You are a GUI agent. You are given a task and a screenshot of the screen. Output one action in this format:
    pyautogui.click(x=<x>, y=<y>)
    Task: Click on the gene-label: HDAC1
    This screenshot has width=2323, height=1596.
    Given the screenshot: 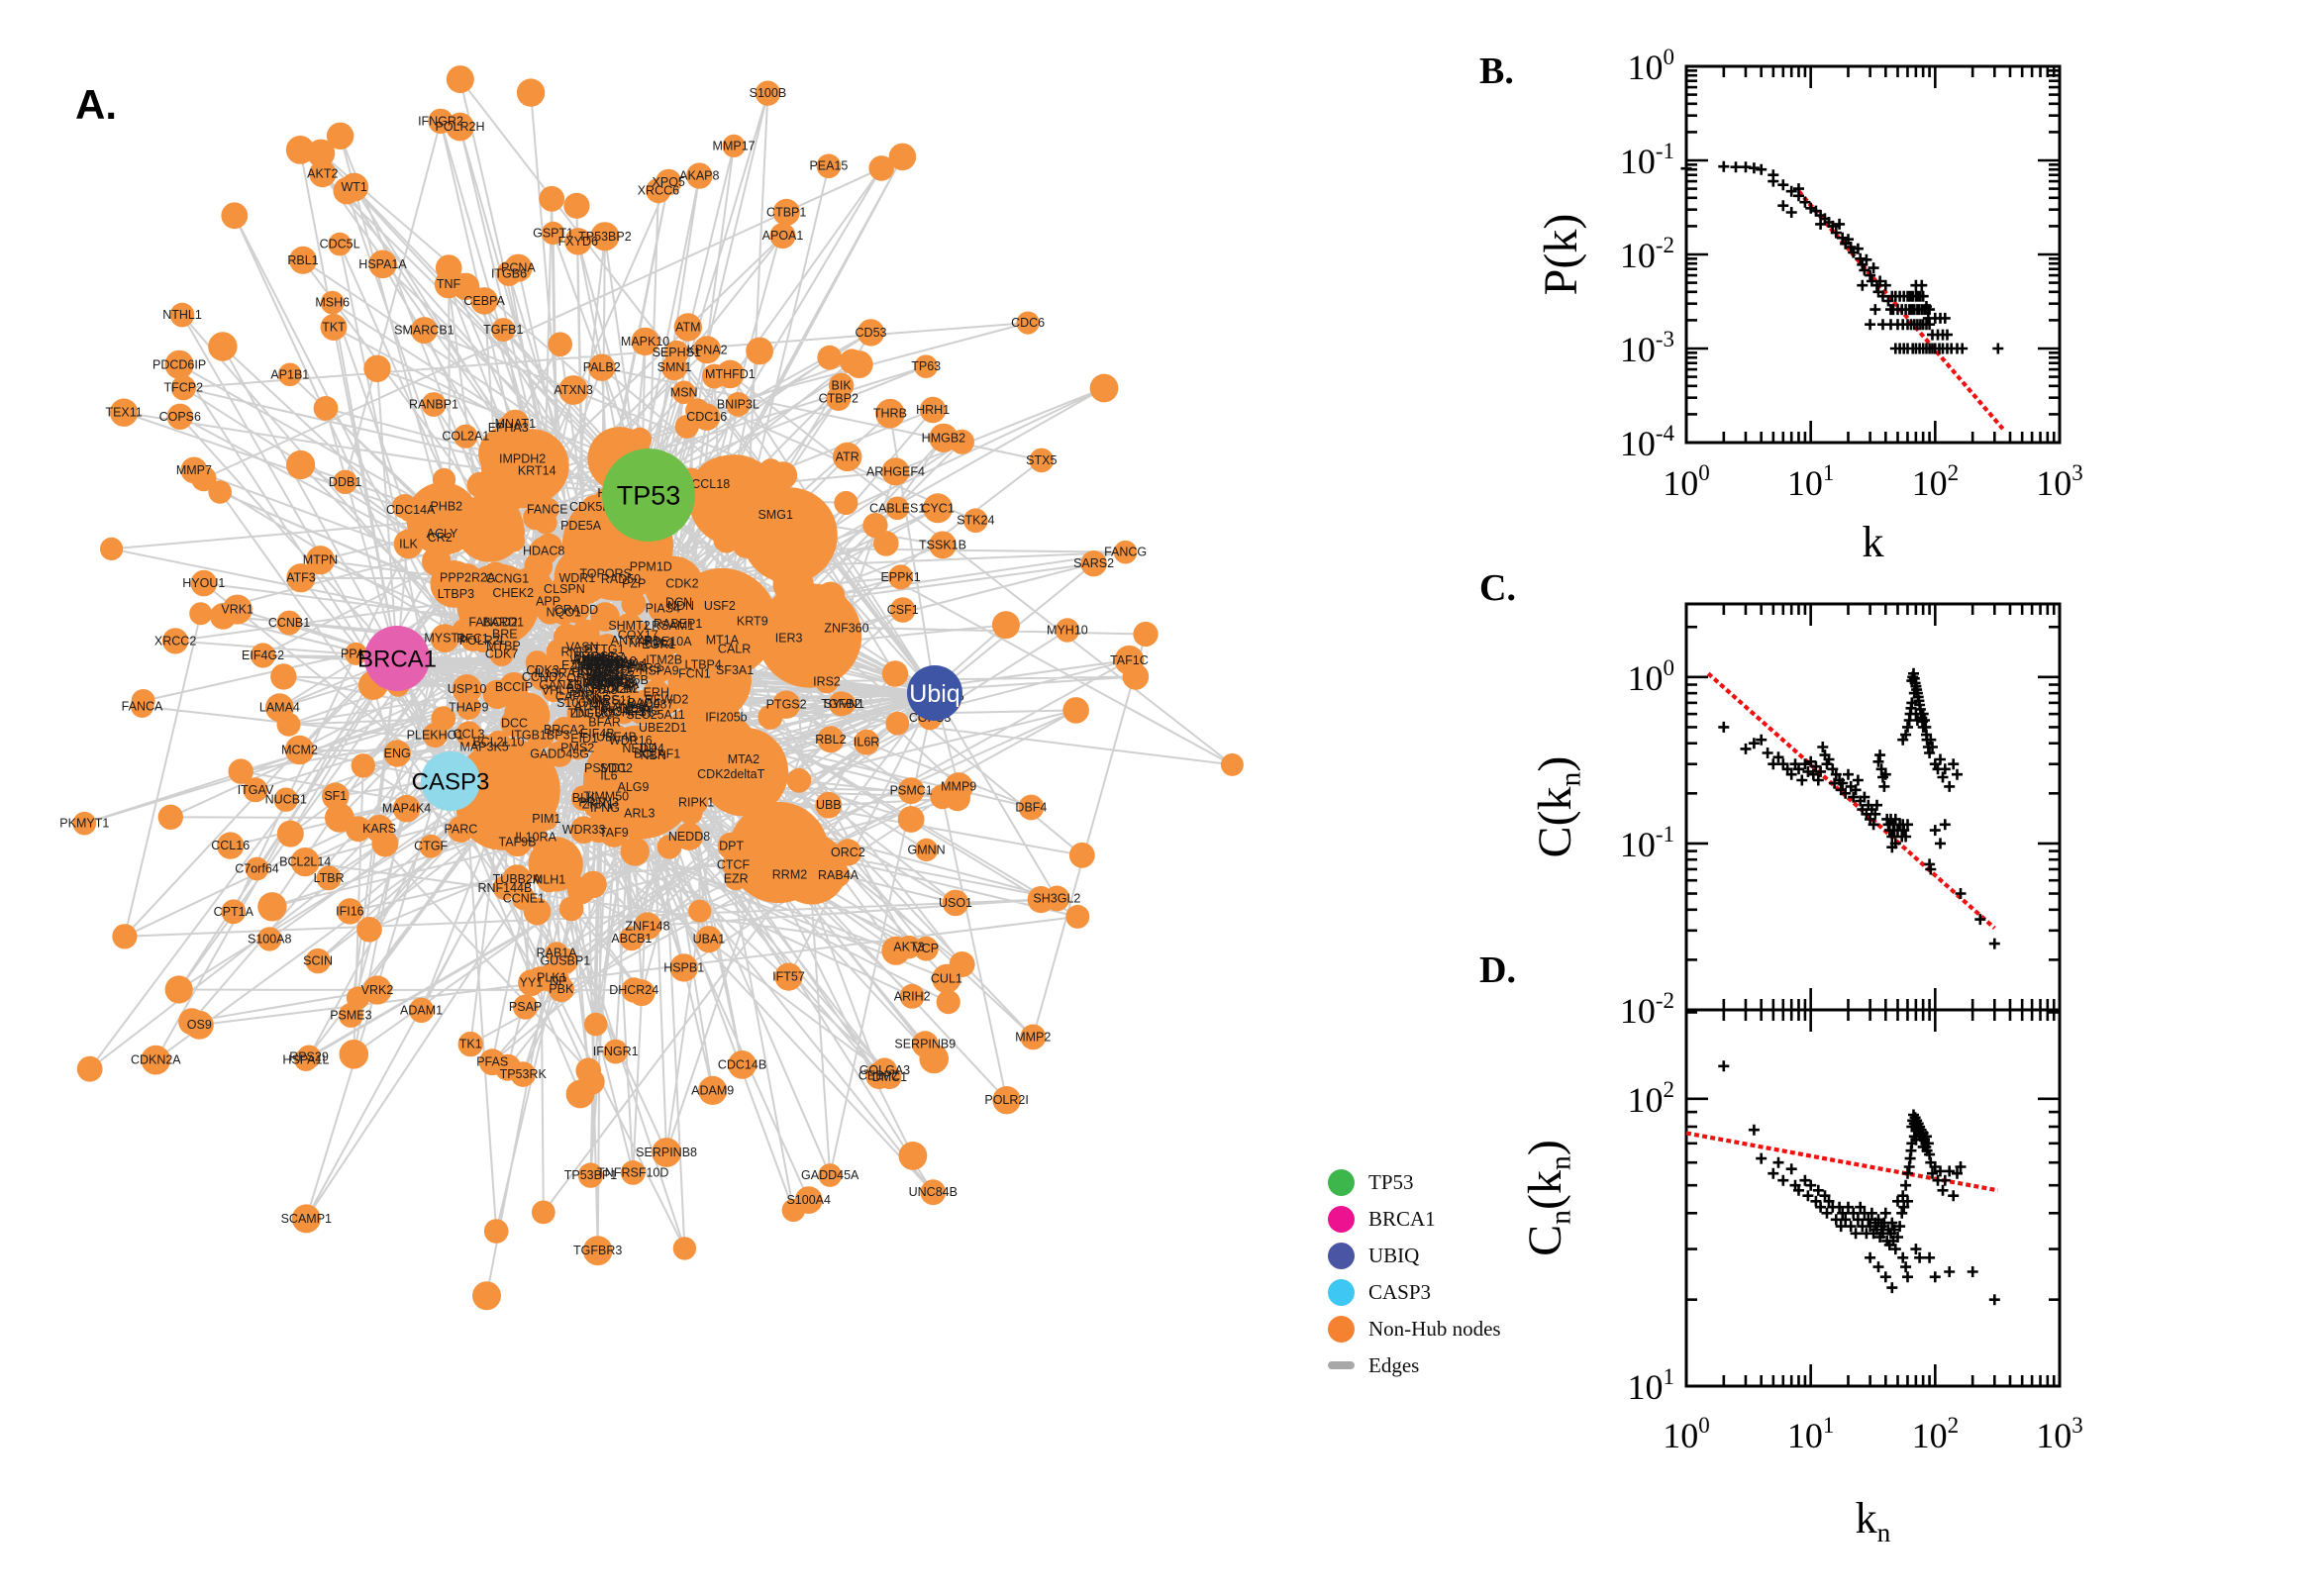 What is the action you would take?
    pyautogui.click(x=610, y=669)
    